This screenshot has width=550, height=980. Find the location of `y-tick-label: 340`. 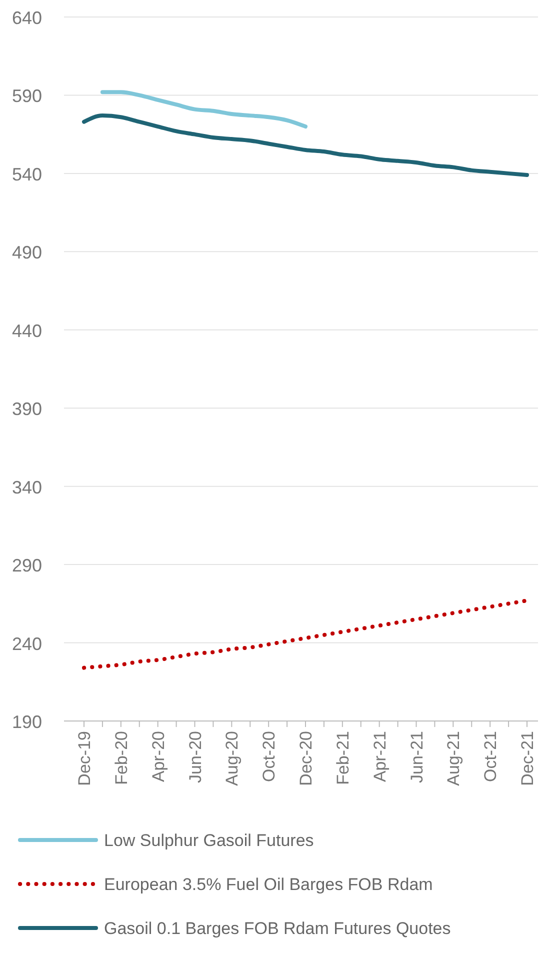

y-tick-label: 340 is located at coordinates (27, 487).